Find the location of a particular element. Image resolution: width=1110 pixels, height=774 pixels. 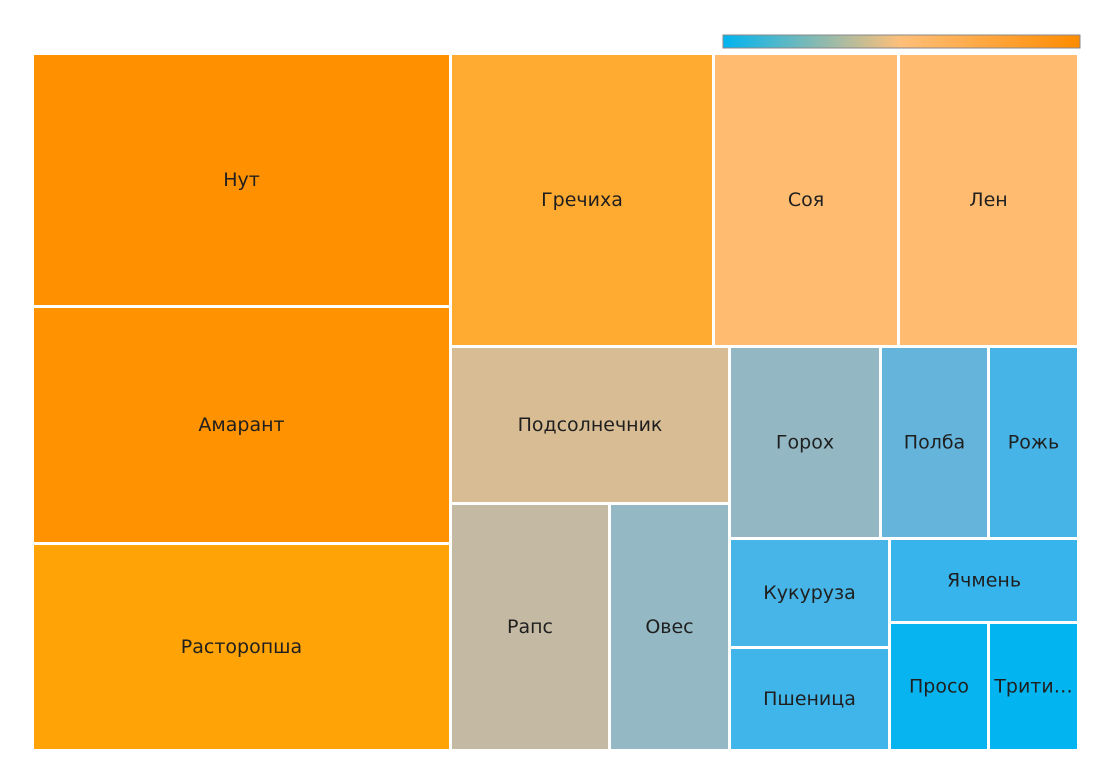

treemap-tile-label: Горох is located at coordinates (805, 443).